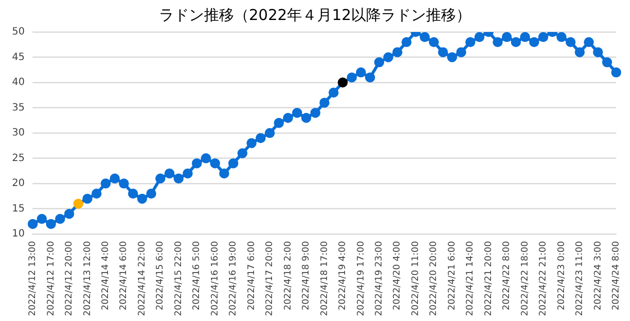 Image resolution: width=630 pixels, height=321 pixels. What do you see at coordinates (179, 278) in the screenshot?
I see `x-tick-label: 2022/4/15 22:00` at bounding box center [179, 278].